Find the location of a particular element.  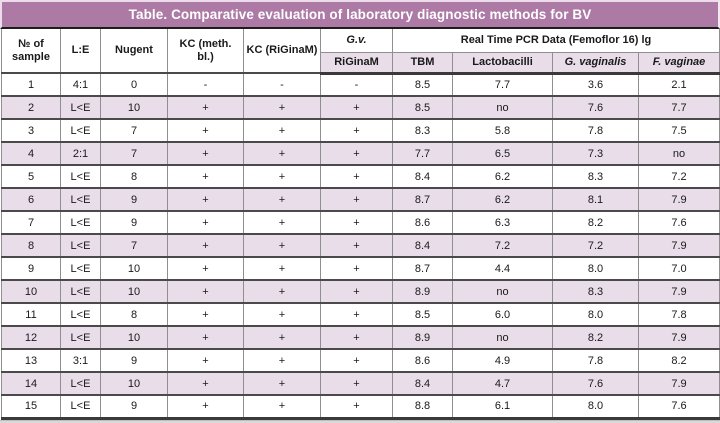

table-cell: 7.7 is located at coordinates (502, 84).